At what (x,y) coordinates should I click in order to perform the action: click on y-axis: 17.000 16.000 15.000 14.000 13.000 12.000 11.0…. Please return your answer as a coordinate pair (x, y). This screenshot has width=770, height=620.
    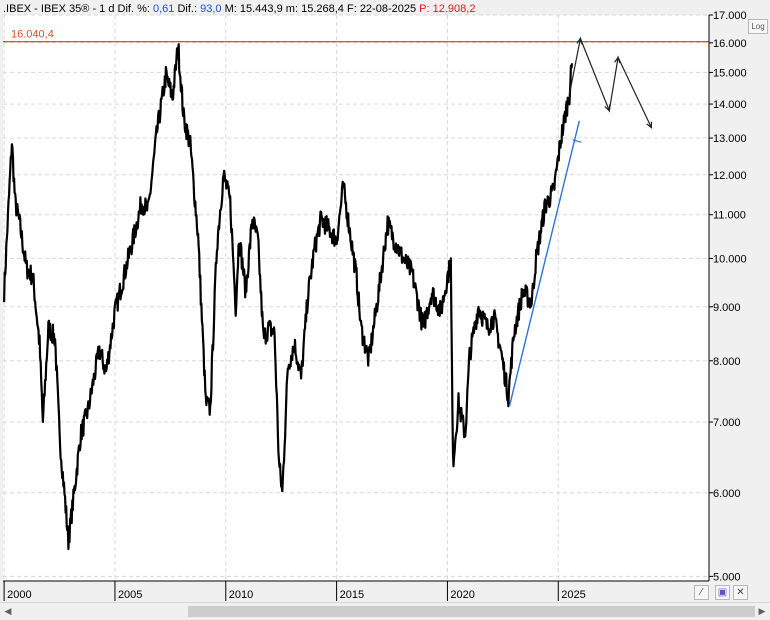
    Looking at the image, I should click on (727, 296).